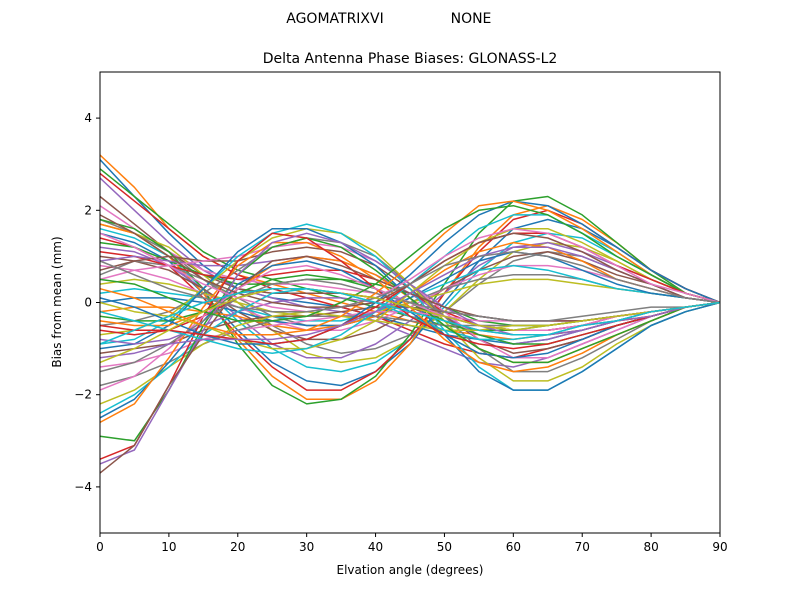 The height and width of the screenshot is (600, 800). What do you see at coordinates (444, 547) in the screenshot?
I see `x-tick-label: 50` at bounding box center [444, 547].